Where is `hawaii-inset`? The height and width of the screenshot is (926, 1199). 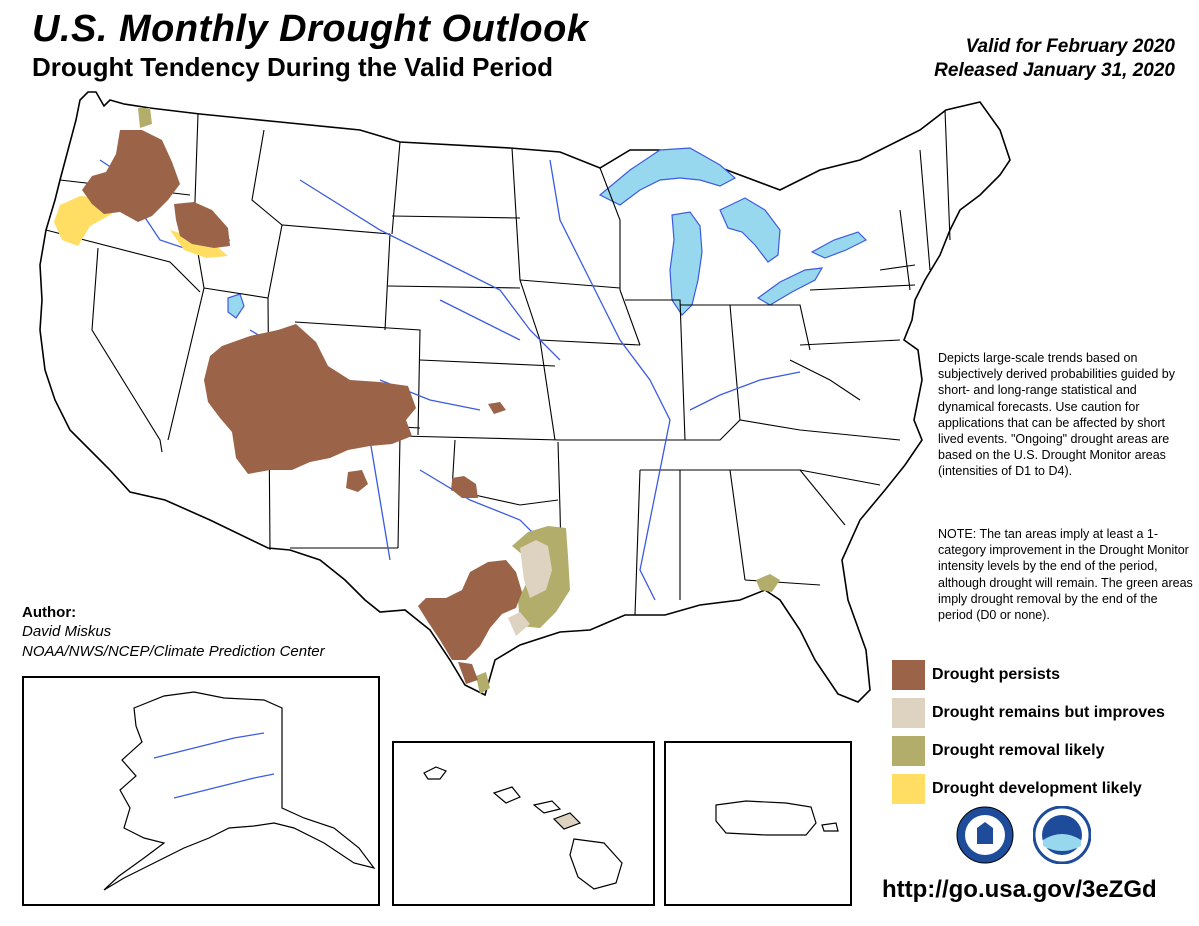
hawaii-inset is located at coordinates (523, 823).